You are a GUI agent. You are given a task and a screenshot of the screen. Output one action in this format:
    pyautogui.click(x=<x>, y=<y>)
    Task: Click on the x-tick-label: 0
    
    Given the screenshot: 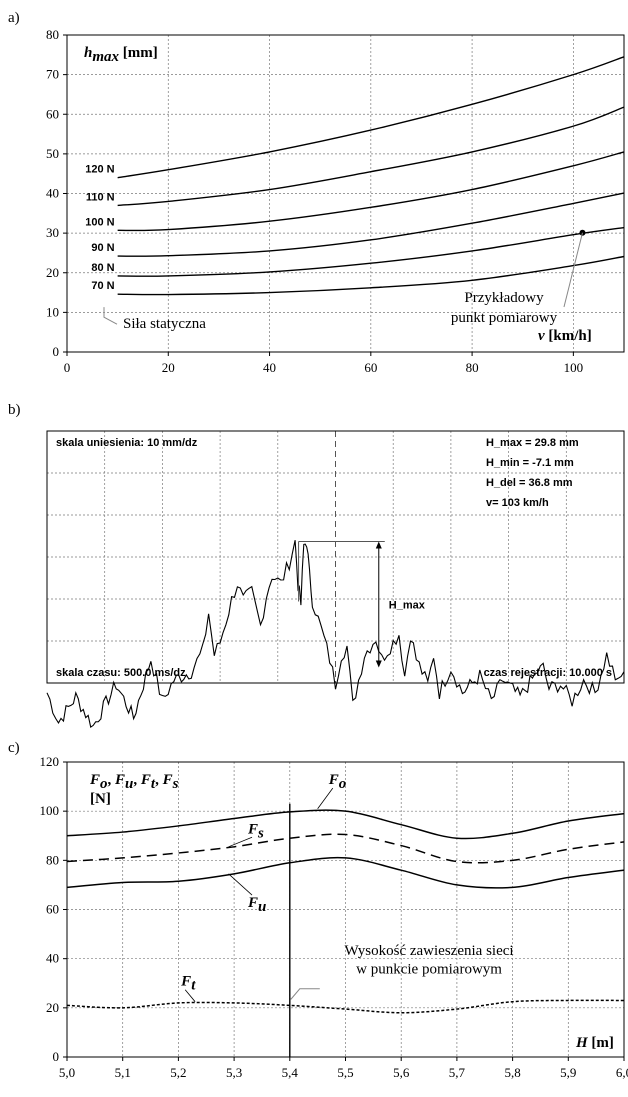 What is the action you would take?
    pyautogui.click(x=67, y=367)
    